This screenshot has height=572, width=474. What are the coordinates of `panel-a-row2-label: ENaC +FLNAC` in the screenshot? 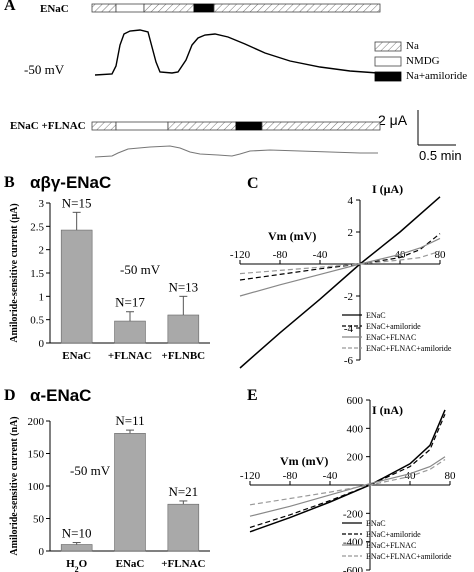 It's located at (48, 126).